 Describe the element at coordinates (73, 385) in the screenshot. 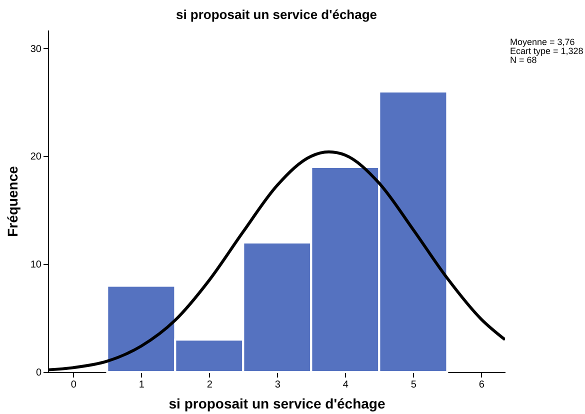

I see `x-tick-label: 0` at that location.